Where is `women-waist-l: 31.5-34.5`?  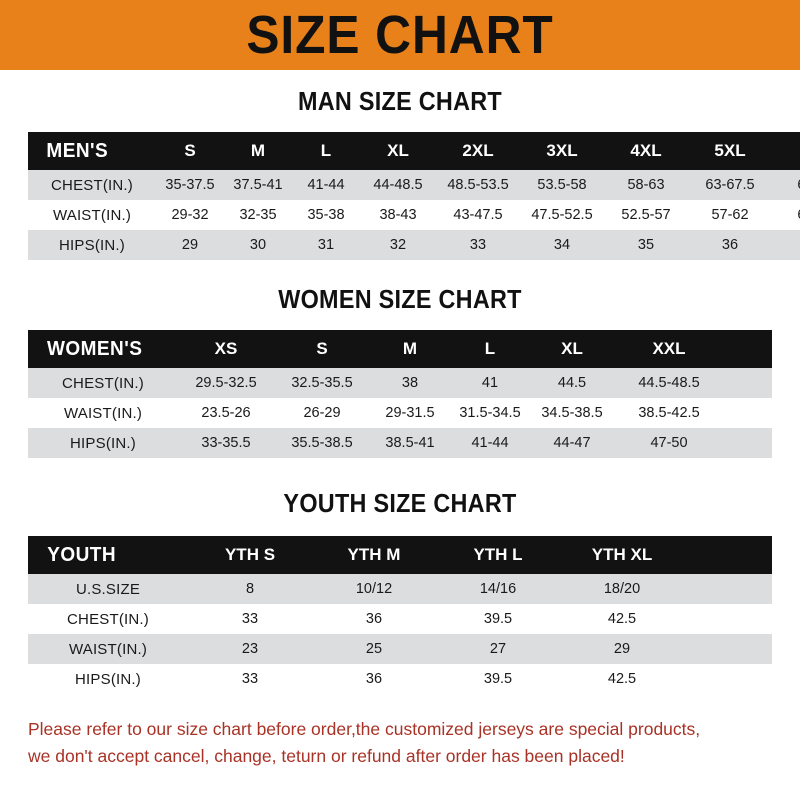 women-waist-l: 31.5-34.5 is located at coordinates (490, 413).